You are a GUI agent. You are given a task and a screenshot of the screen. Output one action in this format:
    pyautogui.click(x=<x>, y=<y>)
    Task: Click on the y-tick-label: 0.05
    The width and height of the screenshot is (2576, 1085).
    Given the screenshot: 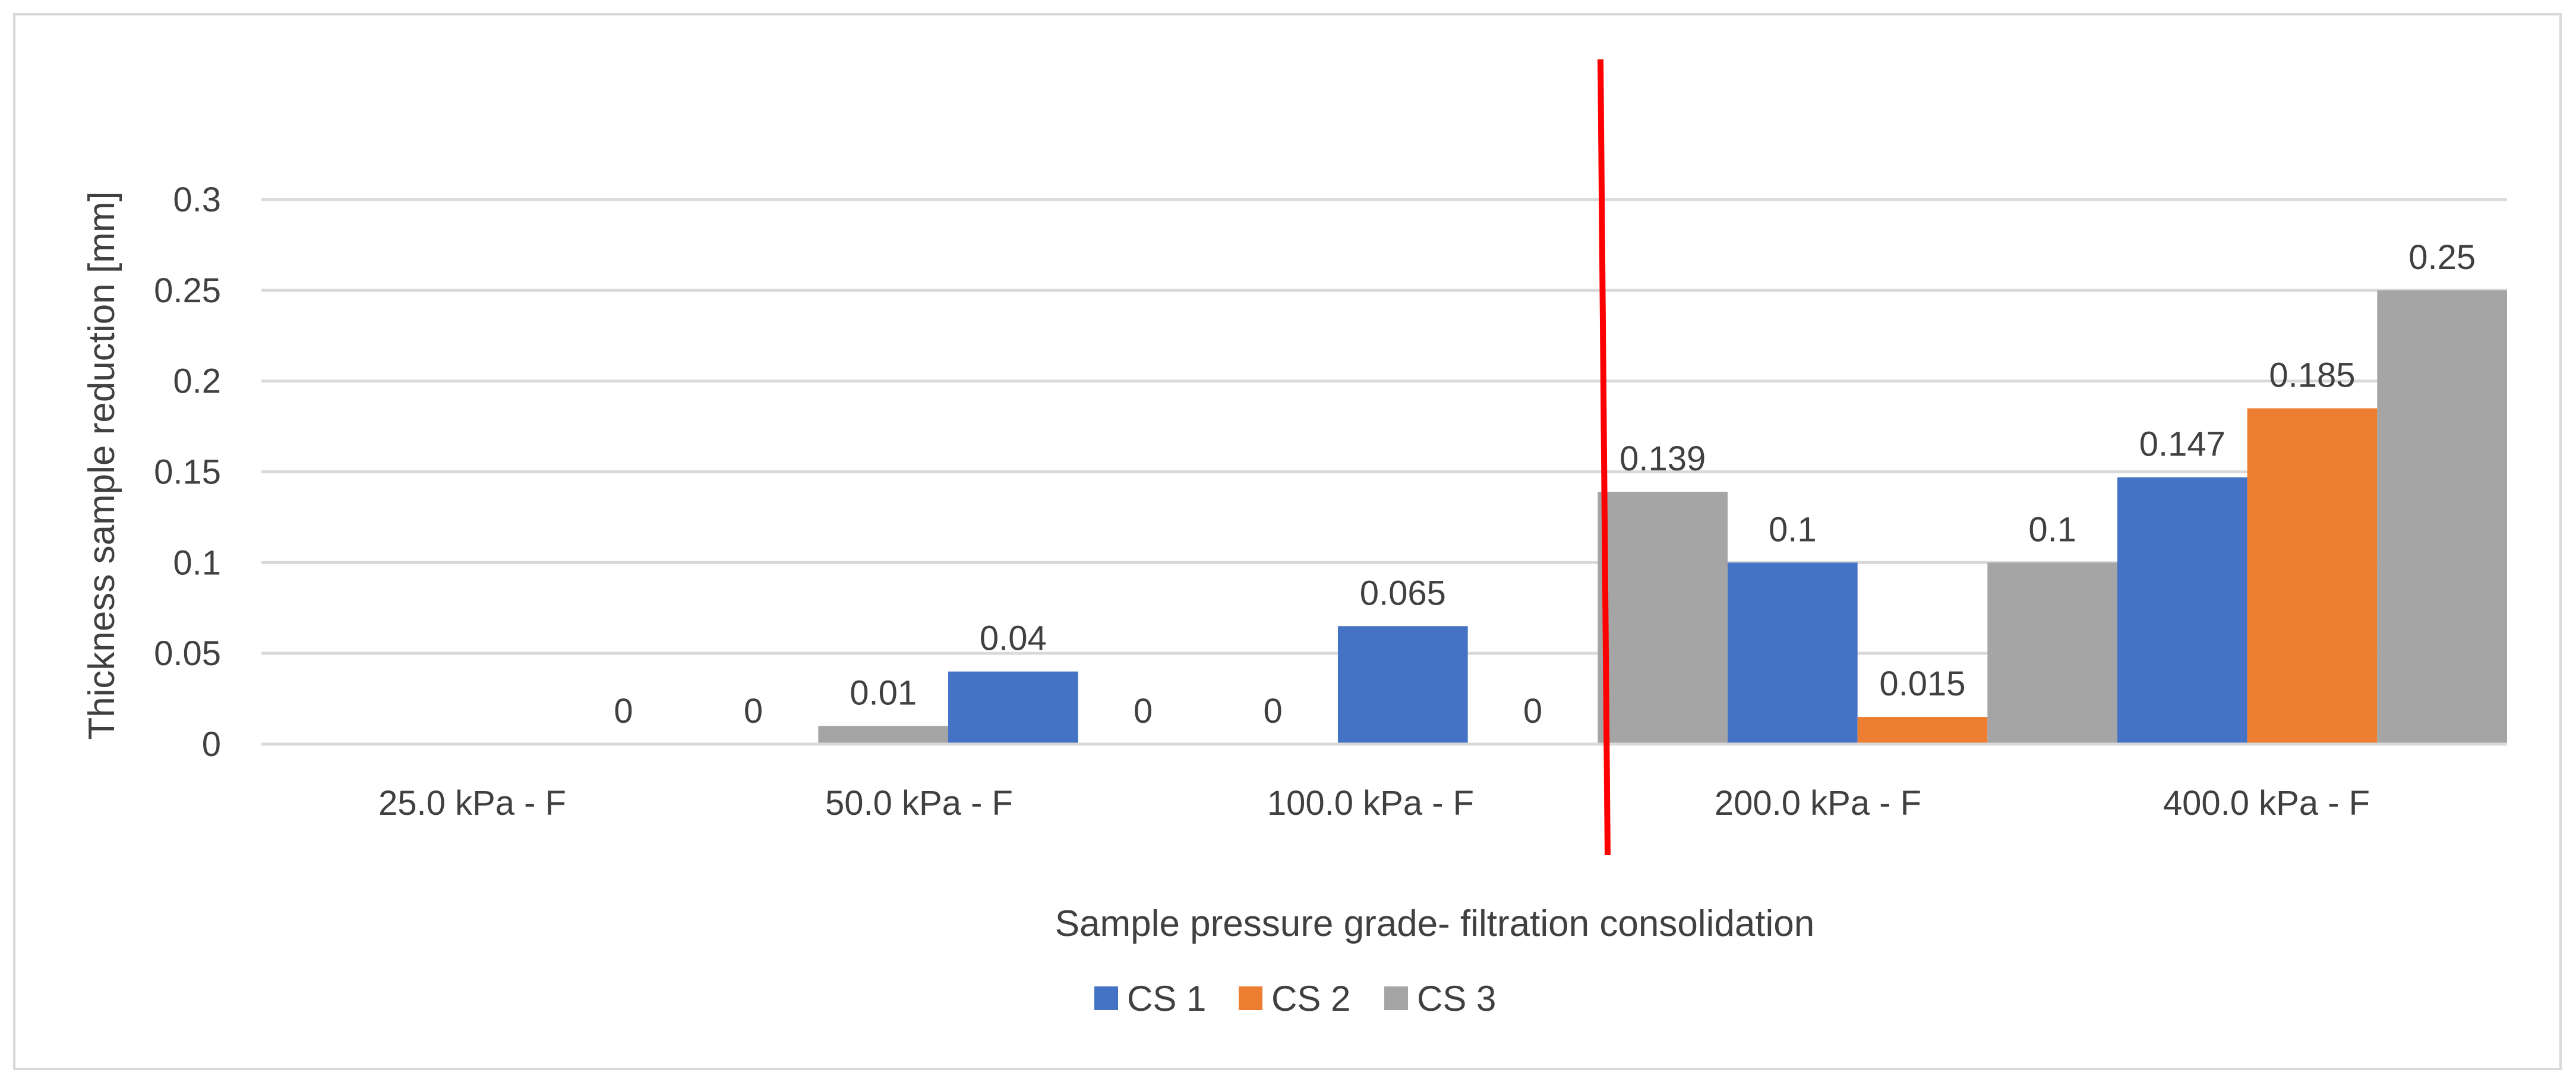 What is the action you would take?
    pyautogui.click(x=187, y=654)
    